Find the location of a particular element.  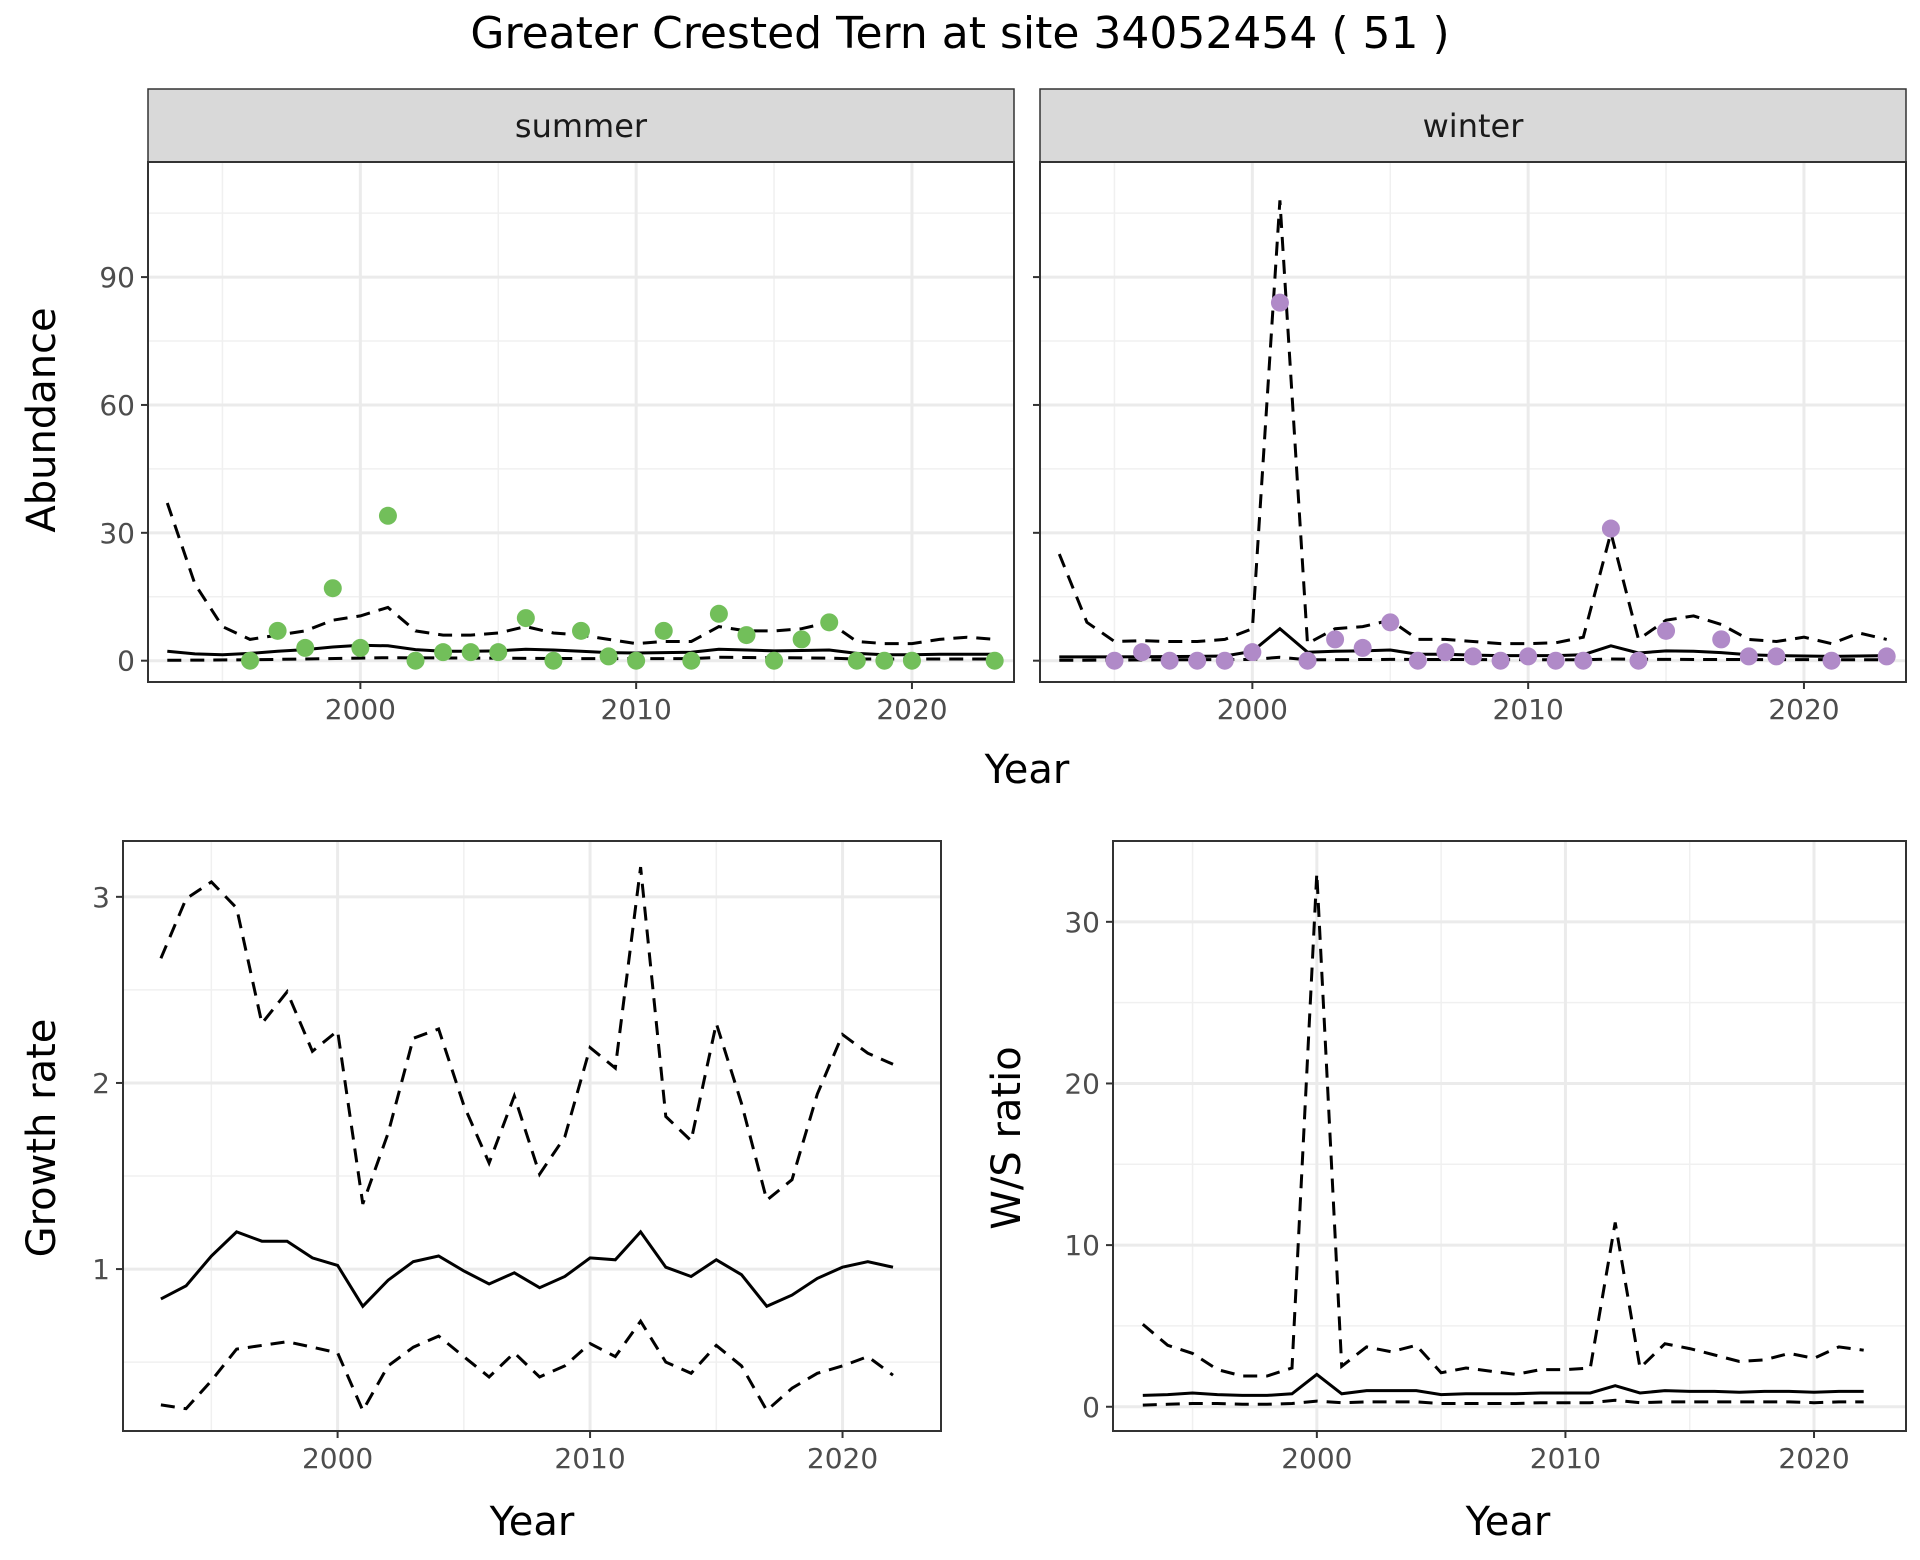

strip-summer-bg is located at coordinates (581, 125).